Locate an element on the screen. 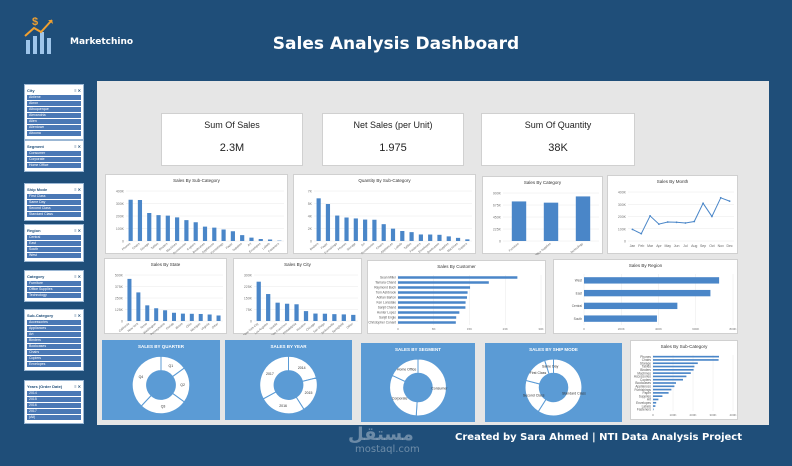 The height and width of the screenshot is (466, 792). slicer-item: Copiers is located at coordinates (54, 358).